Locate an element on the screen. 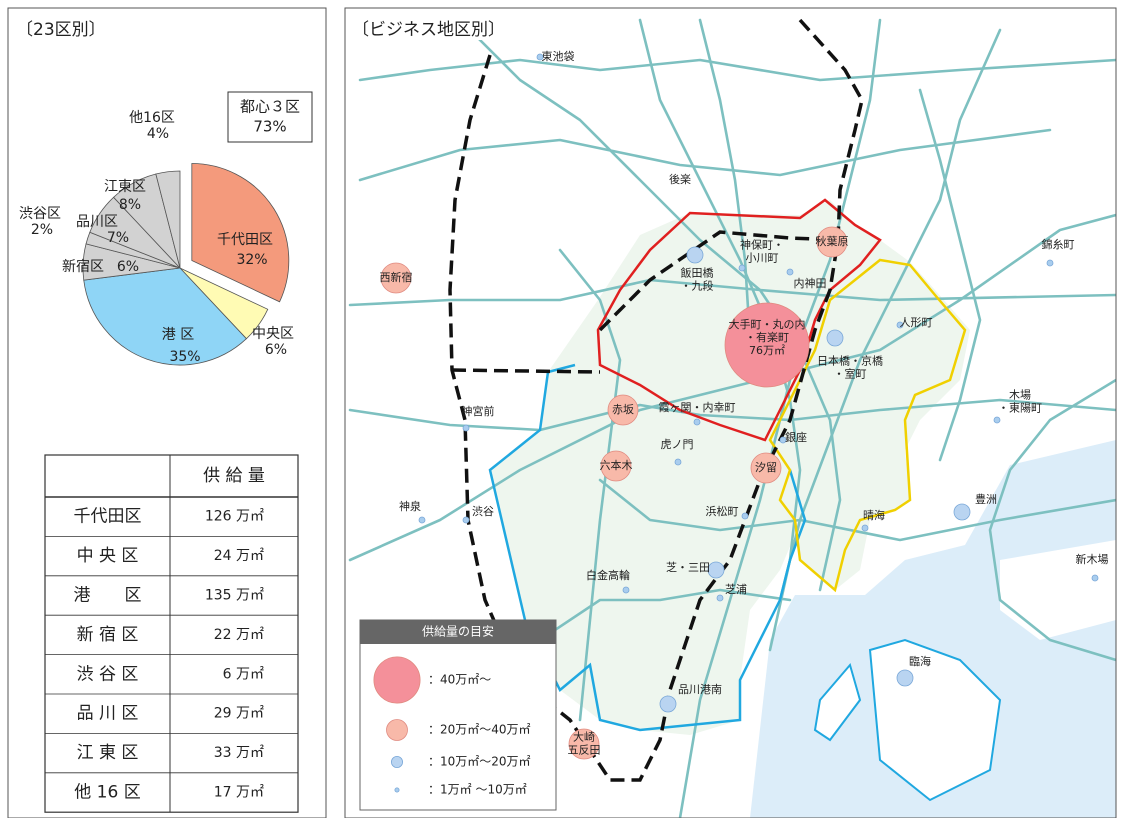 The height and width of the screenshot is (818, 1126). place-label: 豊洲 is located at coordinates (986, 499).